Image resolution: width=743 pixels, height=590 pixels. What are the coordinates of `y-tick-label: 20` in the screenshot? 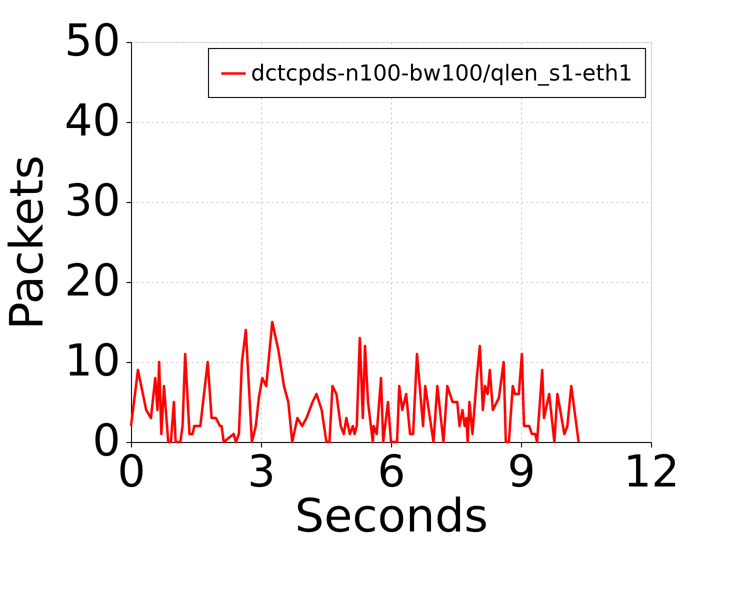 It's located at (92, 281).